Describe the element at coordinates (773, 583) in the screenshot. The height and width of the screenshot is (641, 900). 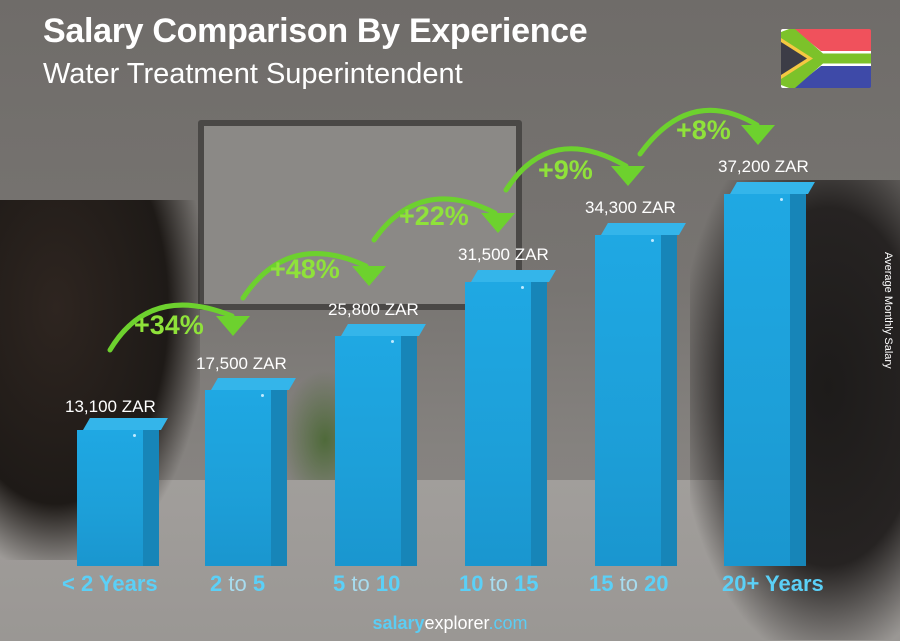
I see `x-label-20-plus-years: 20+ Years` at that location.